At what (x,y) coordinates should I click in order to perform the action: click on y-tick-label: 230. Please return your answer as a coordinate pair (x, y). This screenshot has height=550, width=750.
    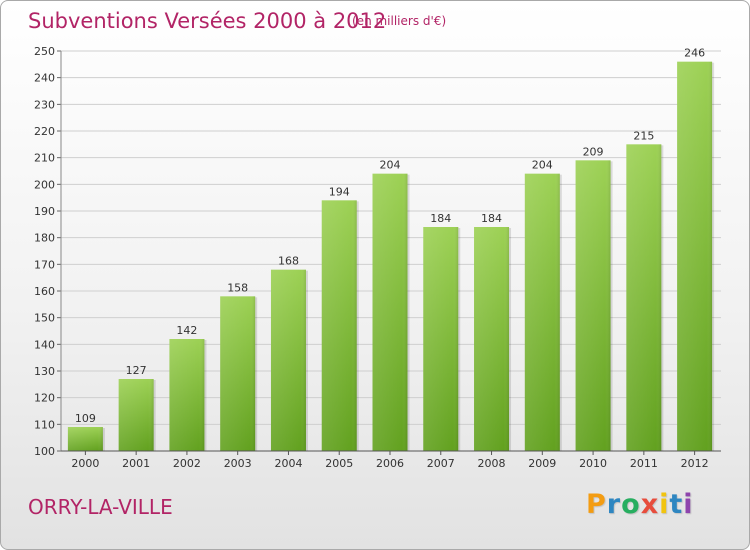
    Looking at the image, I should click on (44, 104).